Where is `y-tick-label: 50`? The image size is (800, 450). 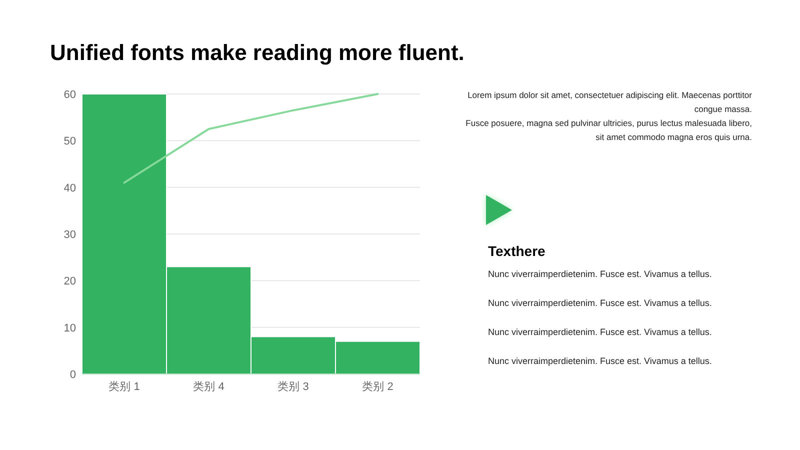
y-tick-label: 50 is located at coordinates (70, 142).